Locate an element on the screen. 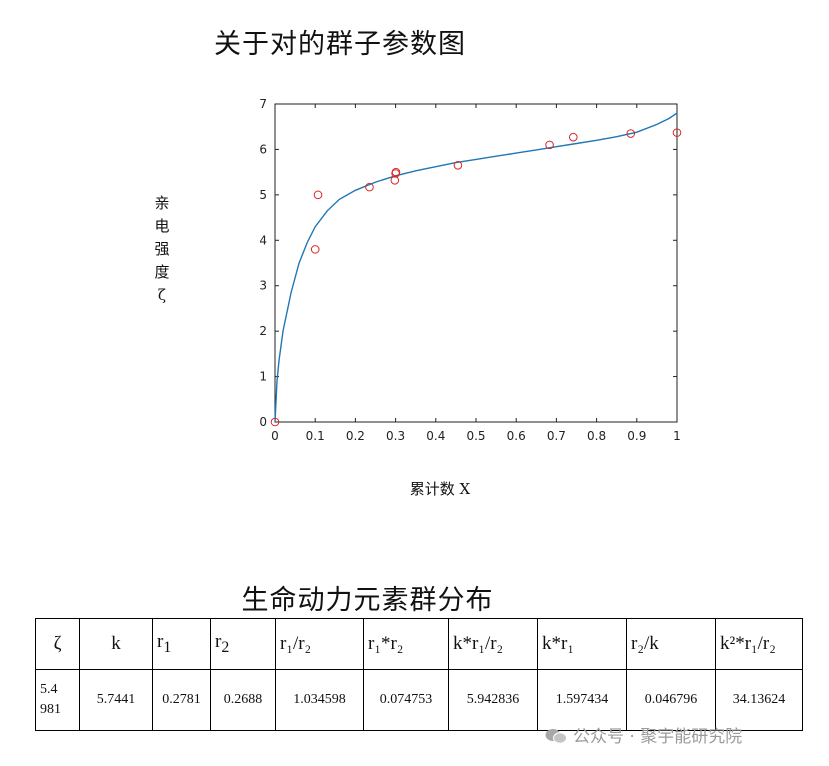 The image size is (829, 766). header-r2-div-k: r₂/k is located at coordinates (671, 644).